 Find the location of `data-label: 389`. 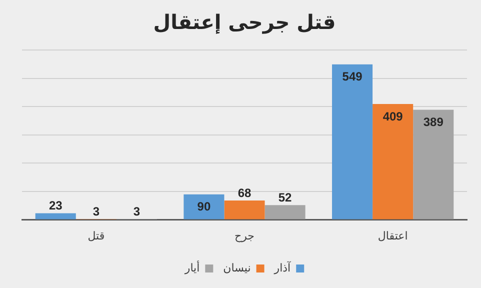

data-label: 389 is located at coordinates (433, 122).